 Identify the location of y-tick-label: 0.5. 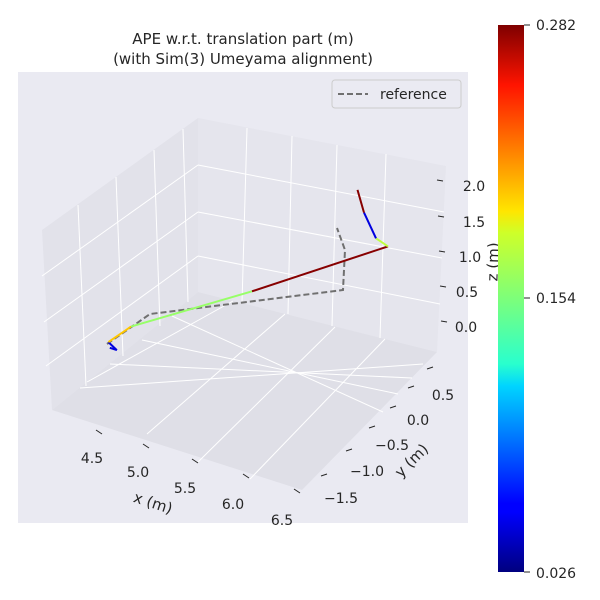
(443, 396).